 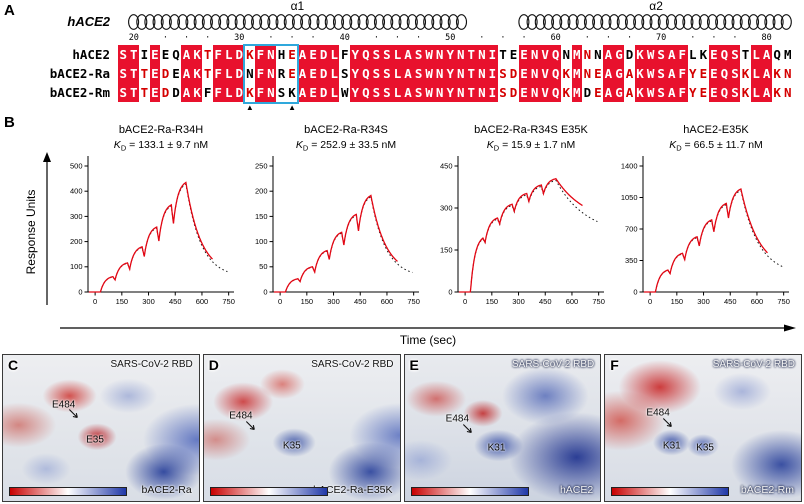 What do you see at coordinates (693, 92) in the screenshot?
I see `residue-cell: Y` at bounding box center [693, 92].